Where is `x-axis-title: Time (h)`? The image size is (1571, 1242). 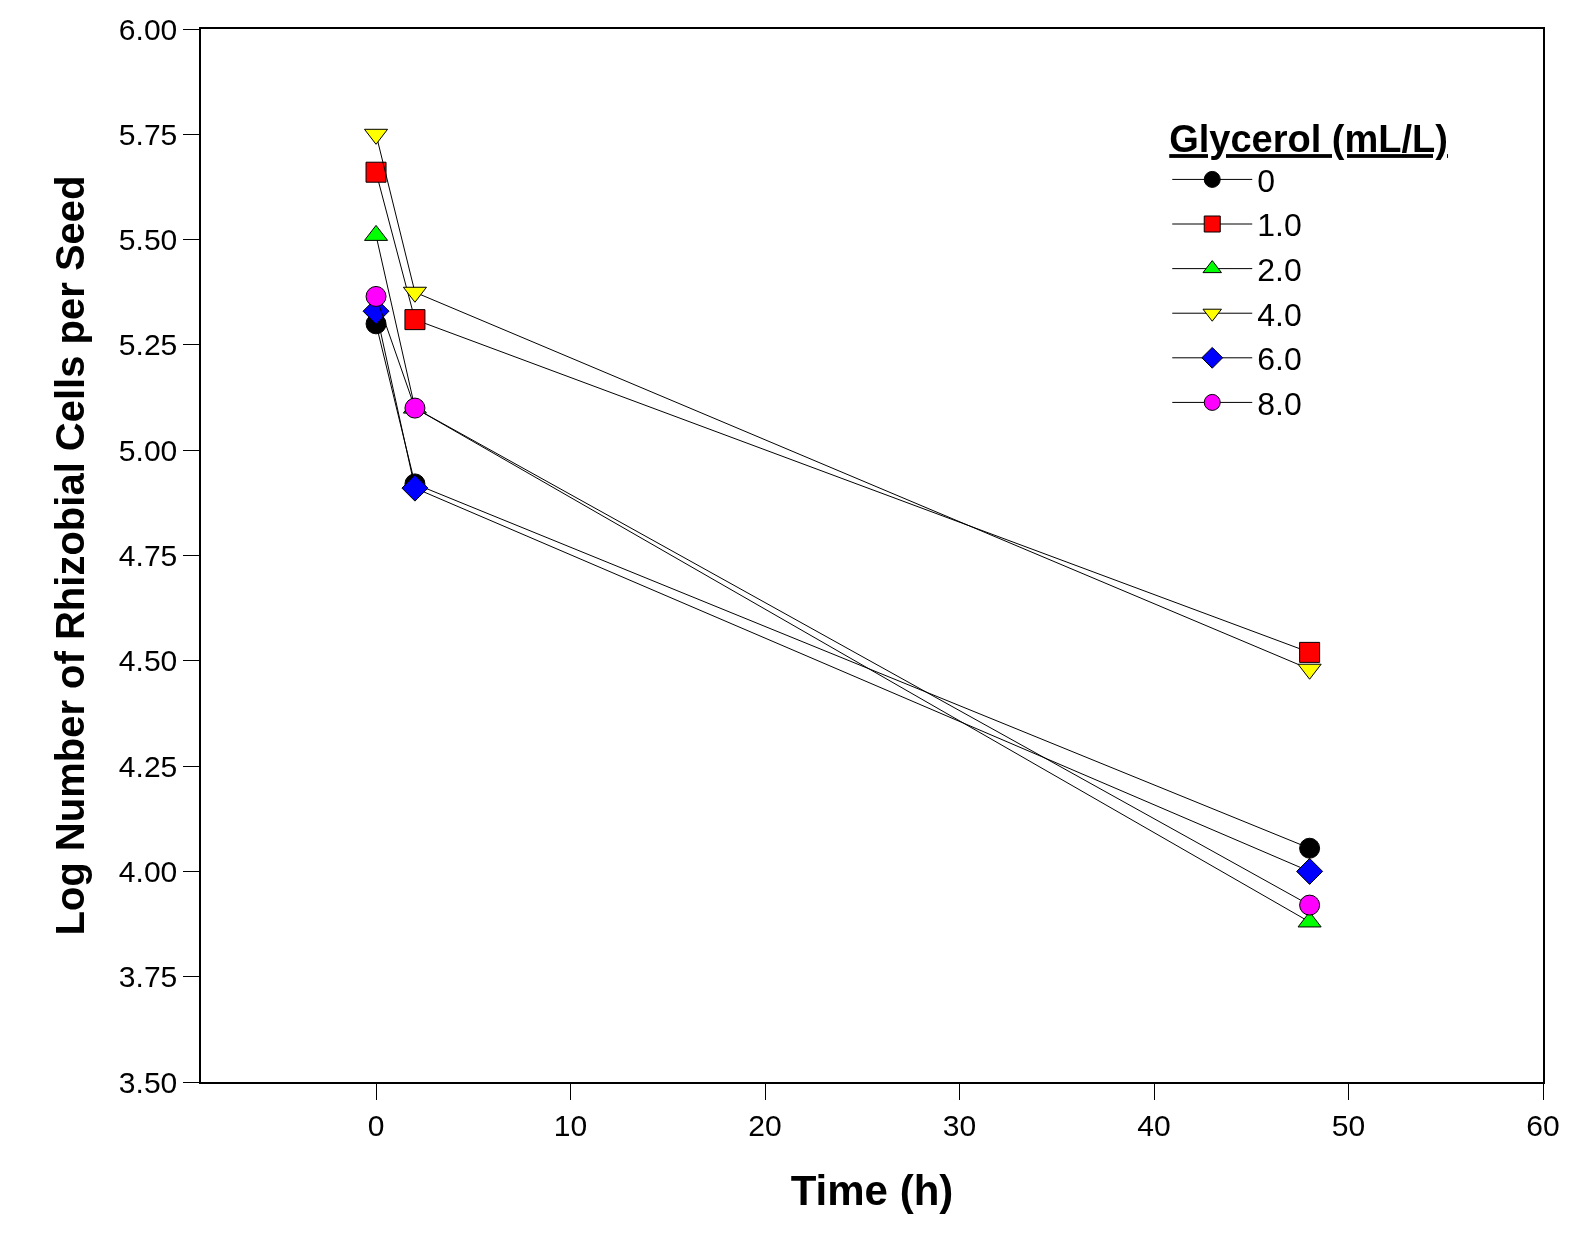
x-axis-title: Time (h) is located at coordinates (872, 1191).